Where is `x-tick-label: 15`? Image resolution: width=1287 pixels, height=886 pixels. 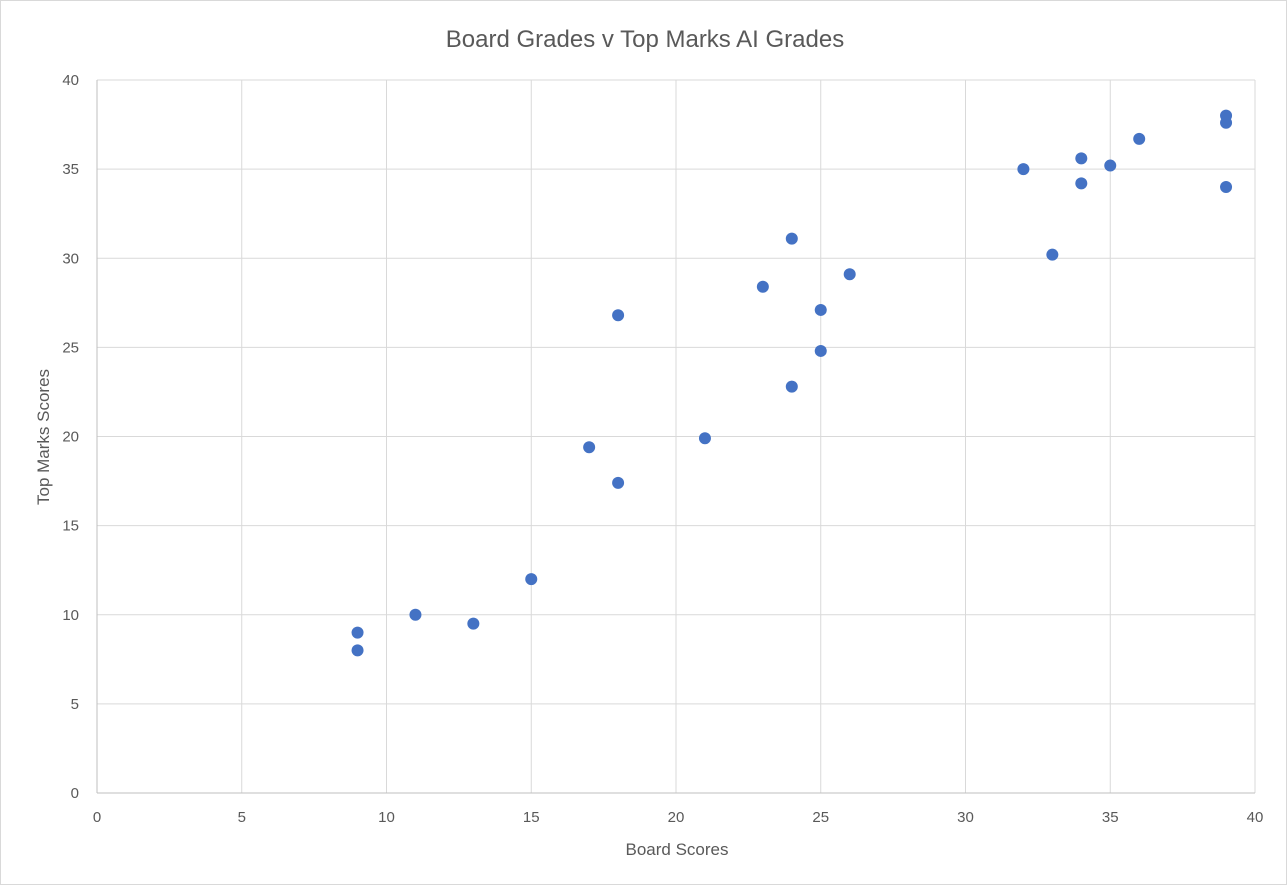 x-tick-label: 15 is located at coordinates (531, 817).